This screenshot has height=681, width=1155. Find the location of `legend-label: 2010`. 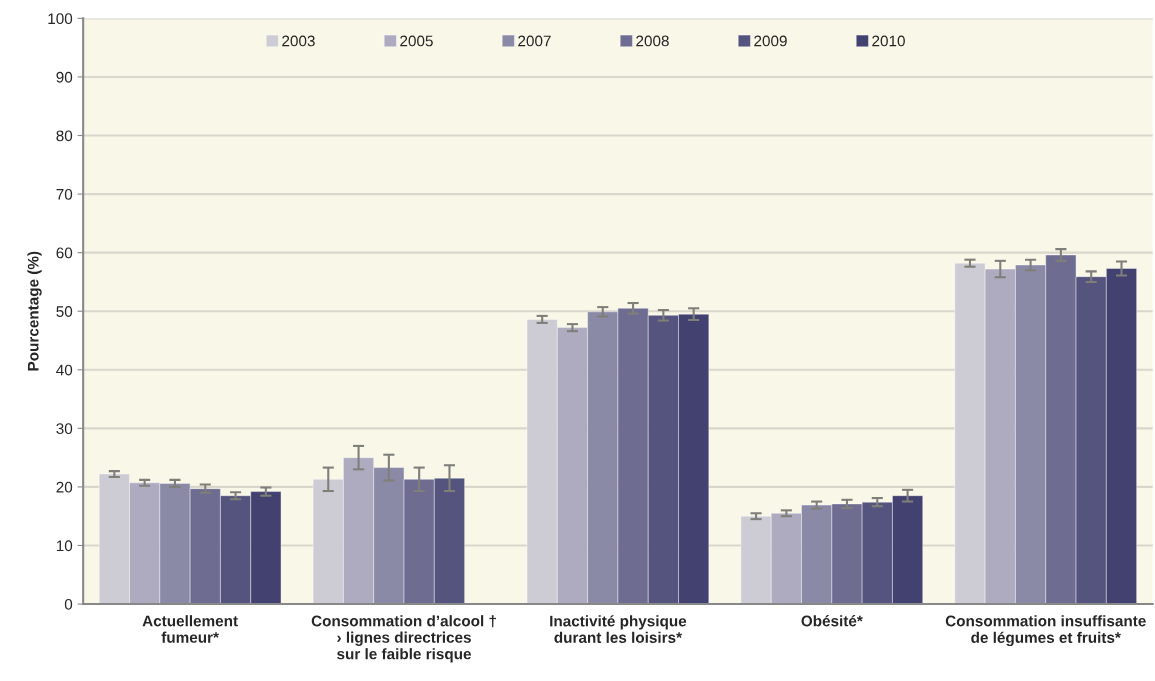

legend-label: 2010 is located at coordinates (888, 41).